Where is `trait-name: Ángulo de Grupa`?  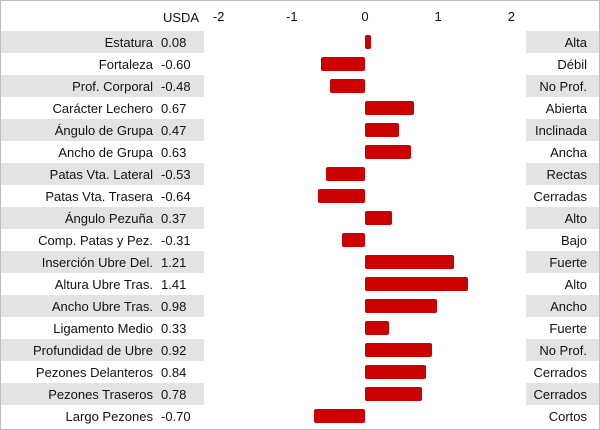
trait-name: Ángulo de Grupa is located at coordinates (103, 130).